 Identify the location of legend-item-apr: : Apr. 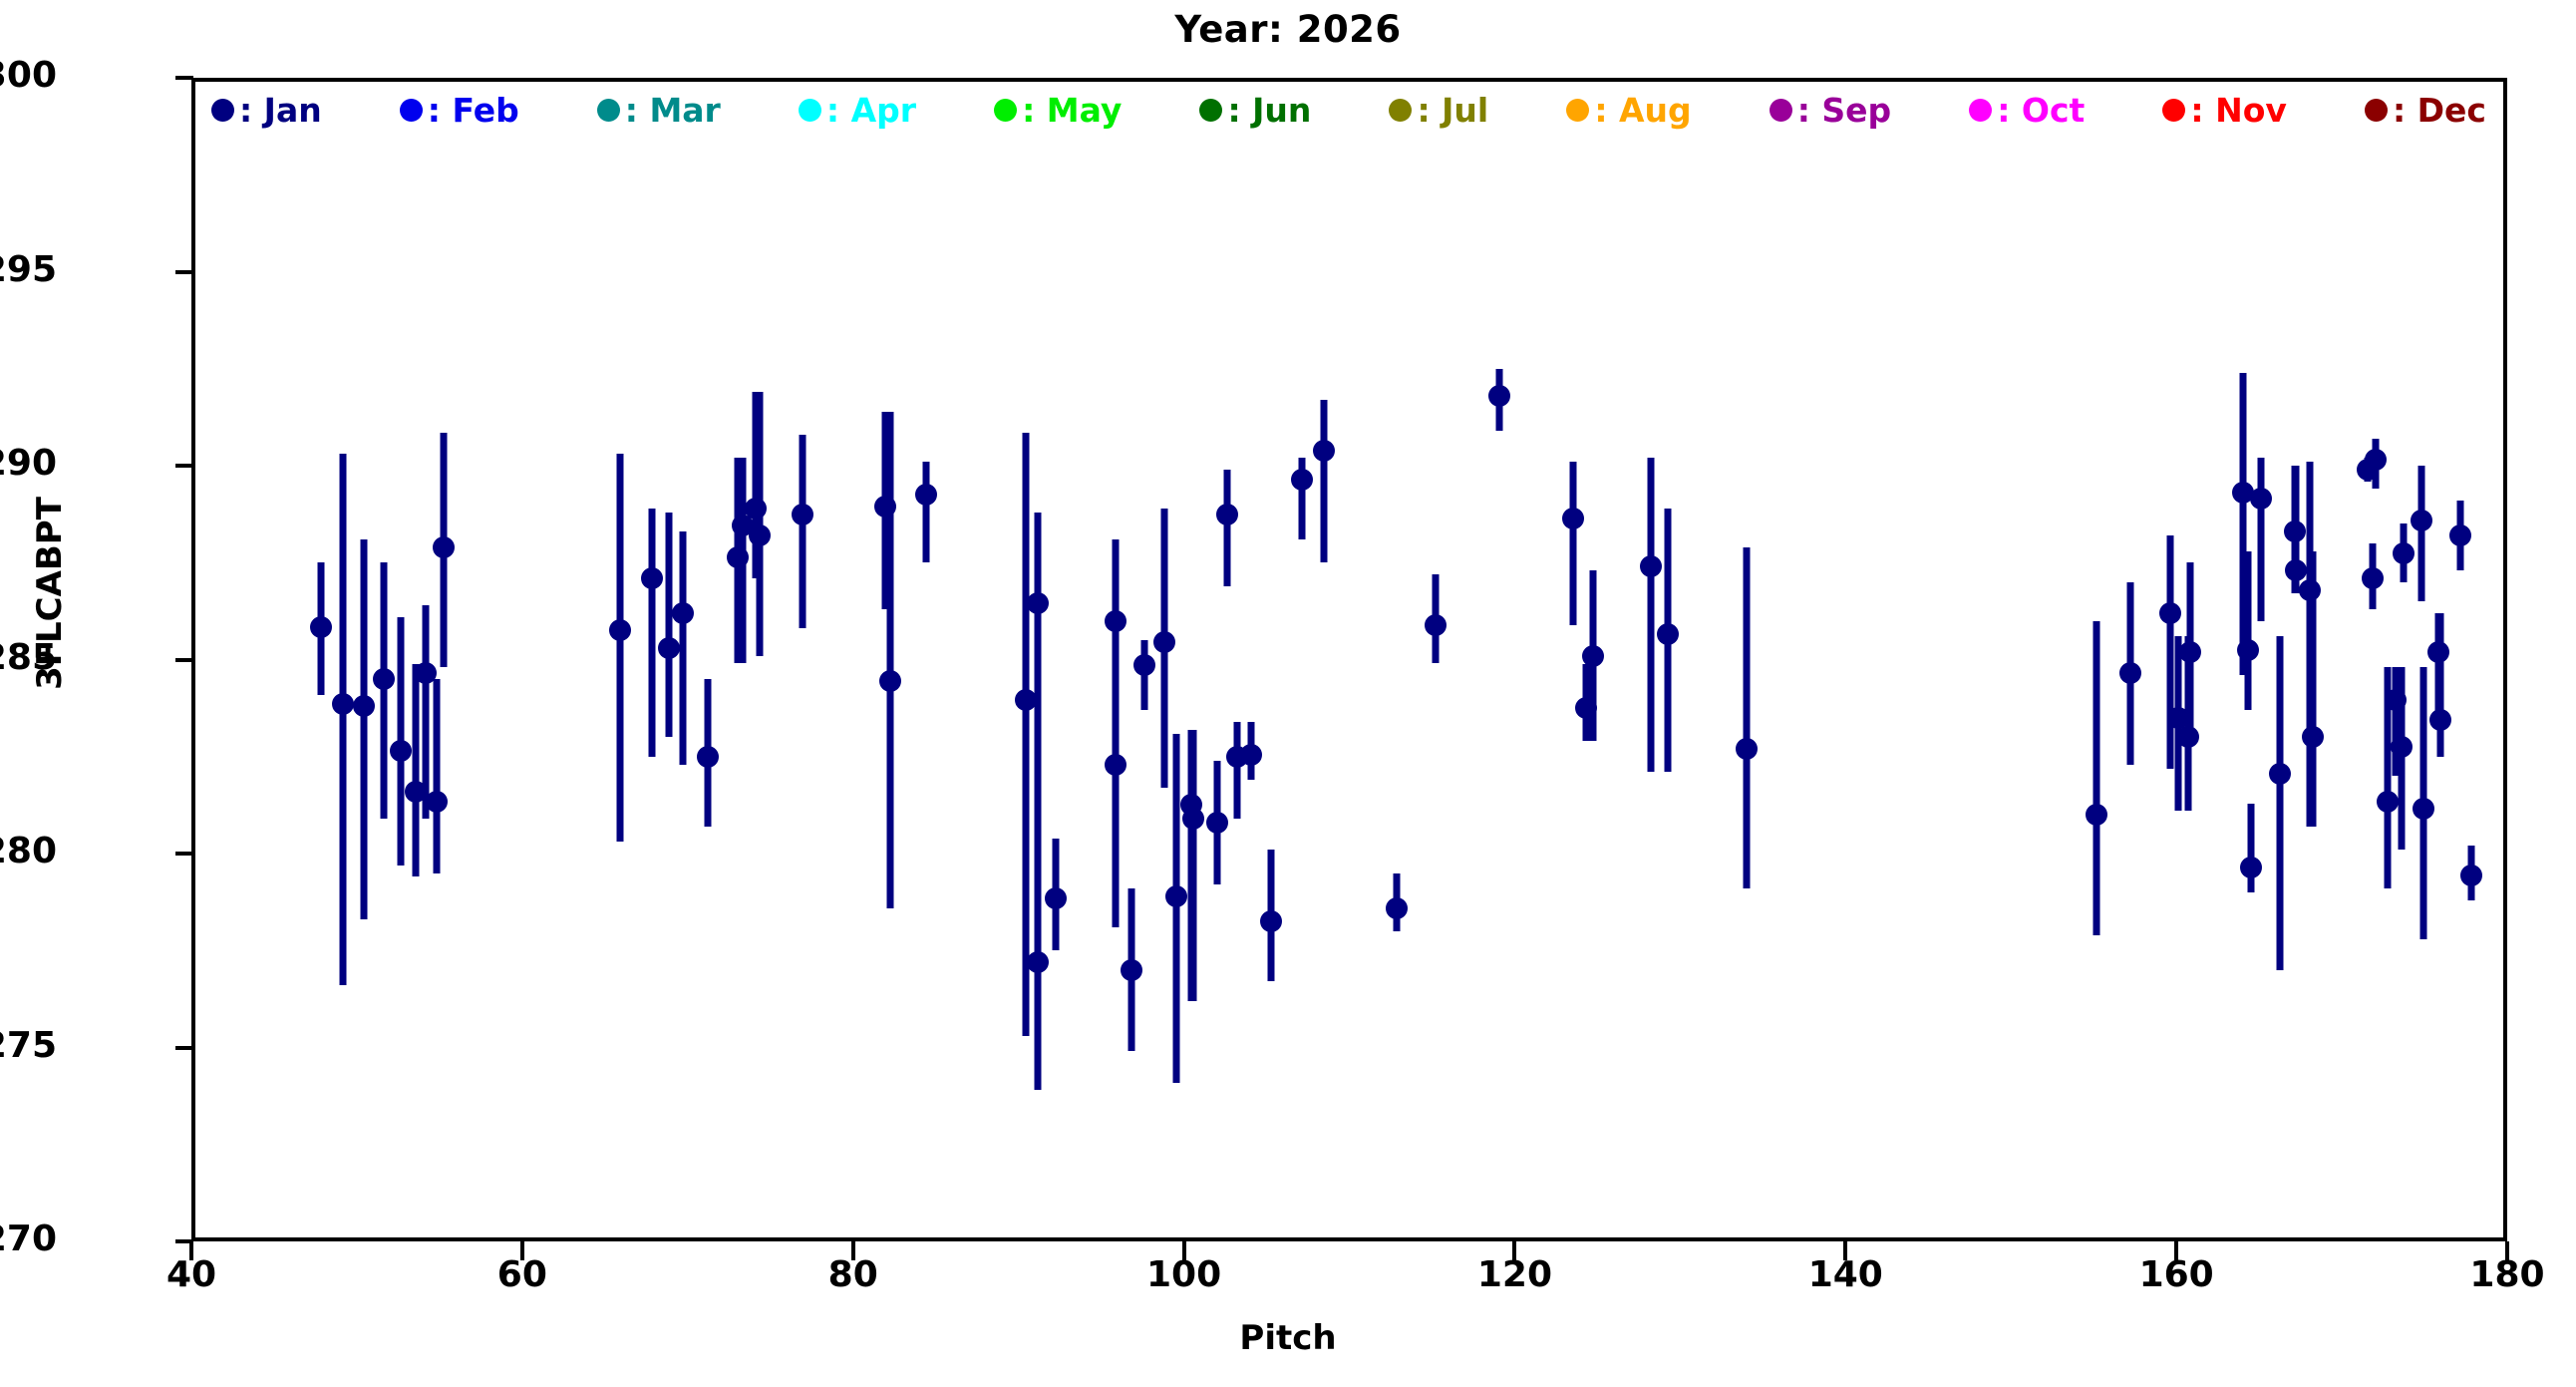
(857, 110).